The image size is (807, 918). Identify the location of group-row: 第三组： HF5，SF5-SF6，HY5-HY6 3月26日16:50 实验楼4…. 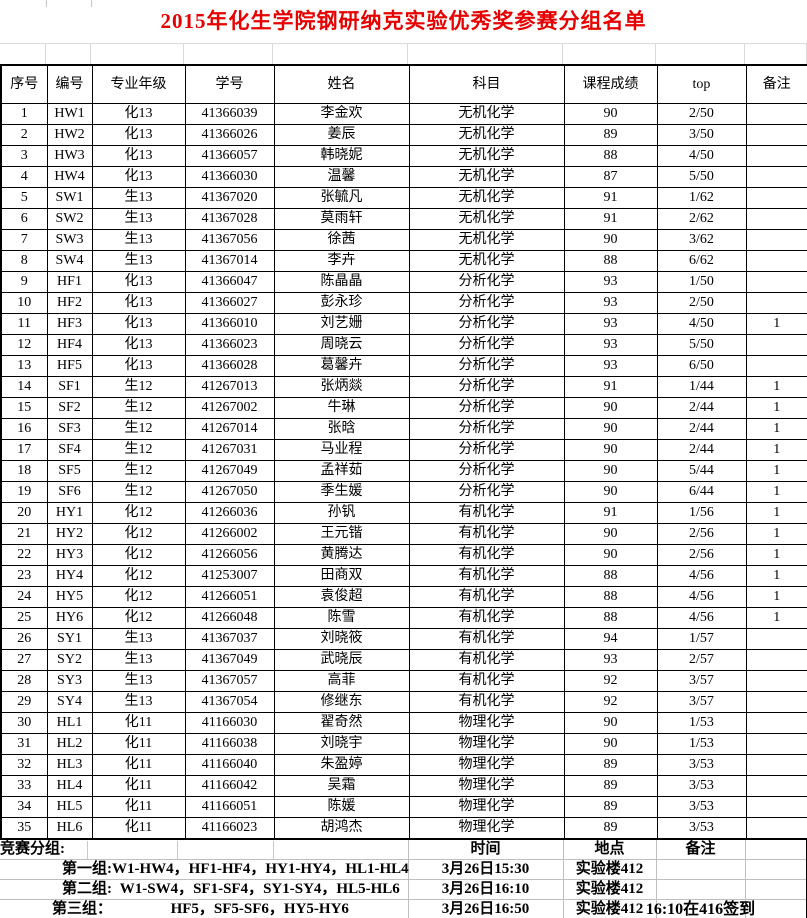
(403, 908).